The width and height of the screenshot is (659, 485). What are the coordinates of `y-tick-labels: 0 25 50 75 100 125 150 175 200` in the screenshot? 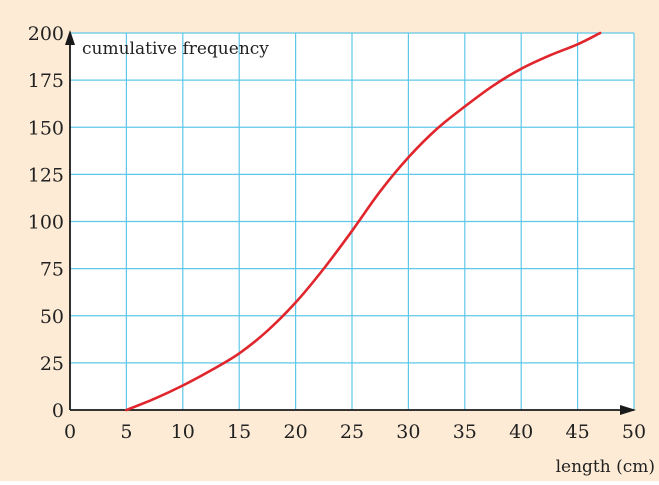 It's located at (46, 222).